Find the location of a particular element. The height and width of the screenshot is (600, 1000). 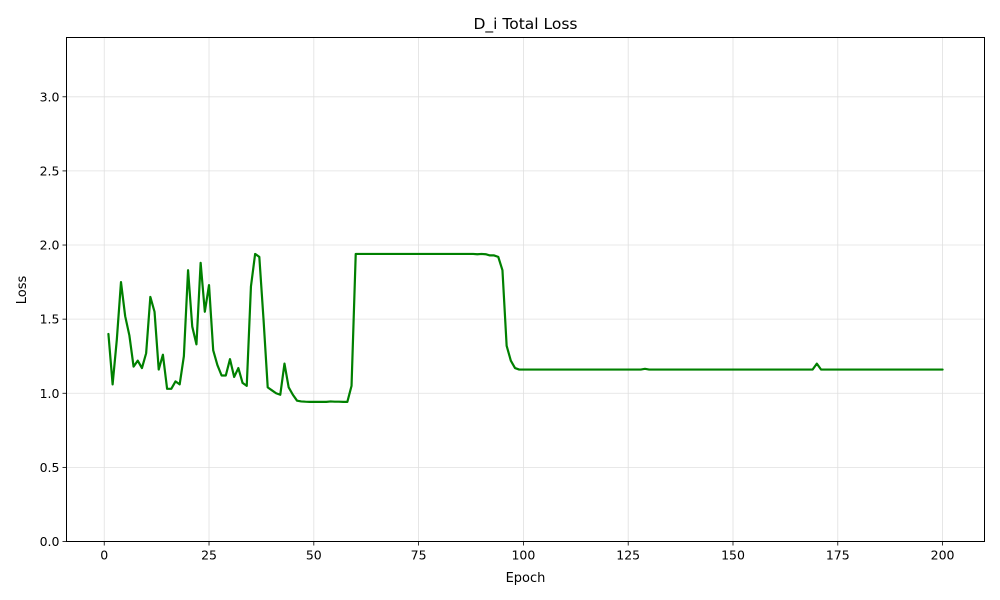

y-tick-label: 3.0 is located at coordinates (50, 96).